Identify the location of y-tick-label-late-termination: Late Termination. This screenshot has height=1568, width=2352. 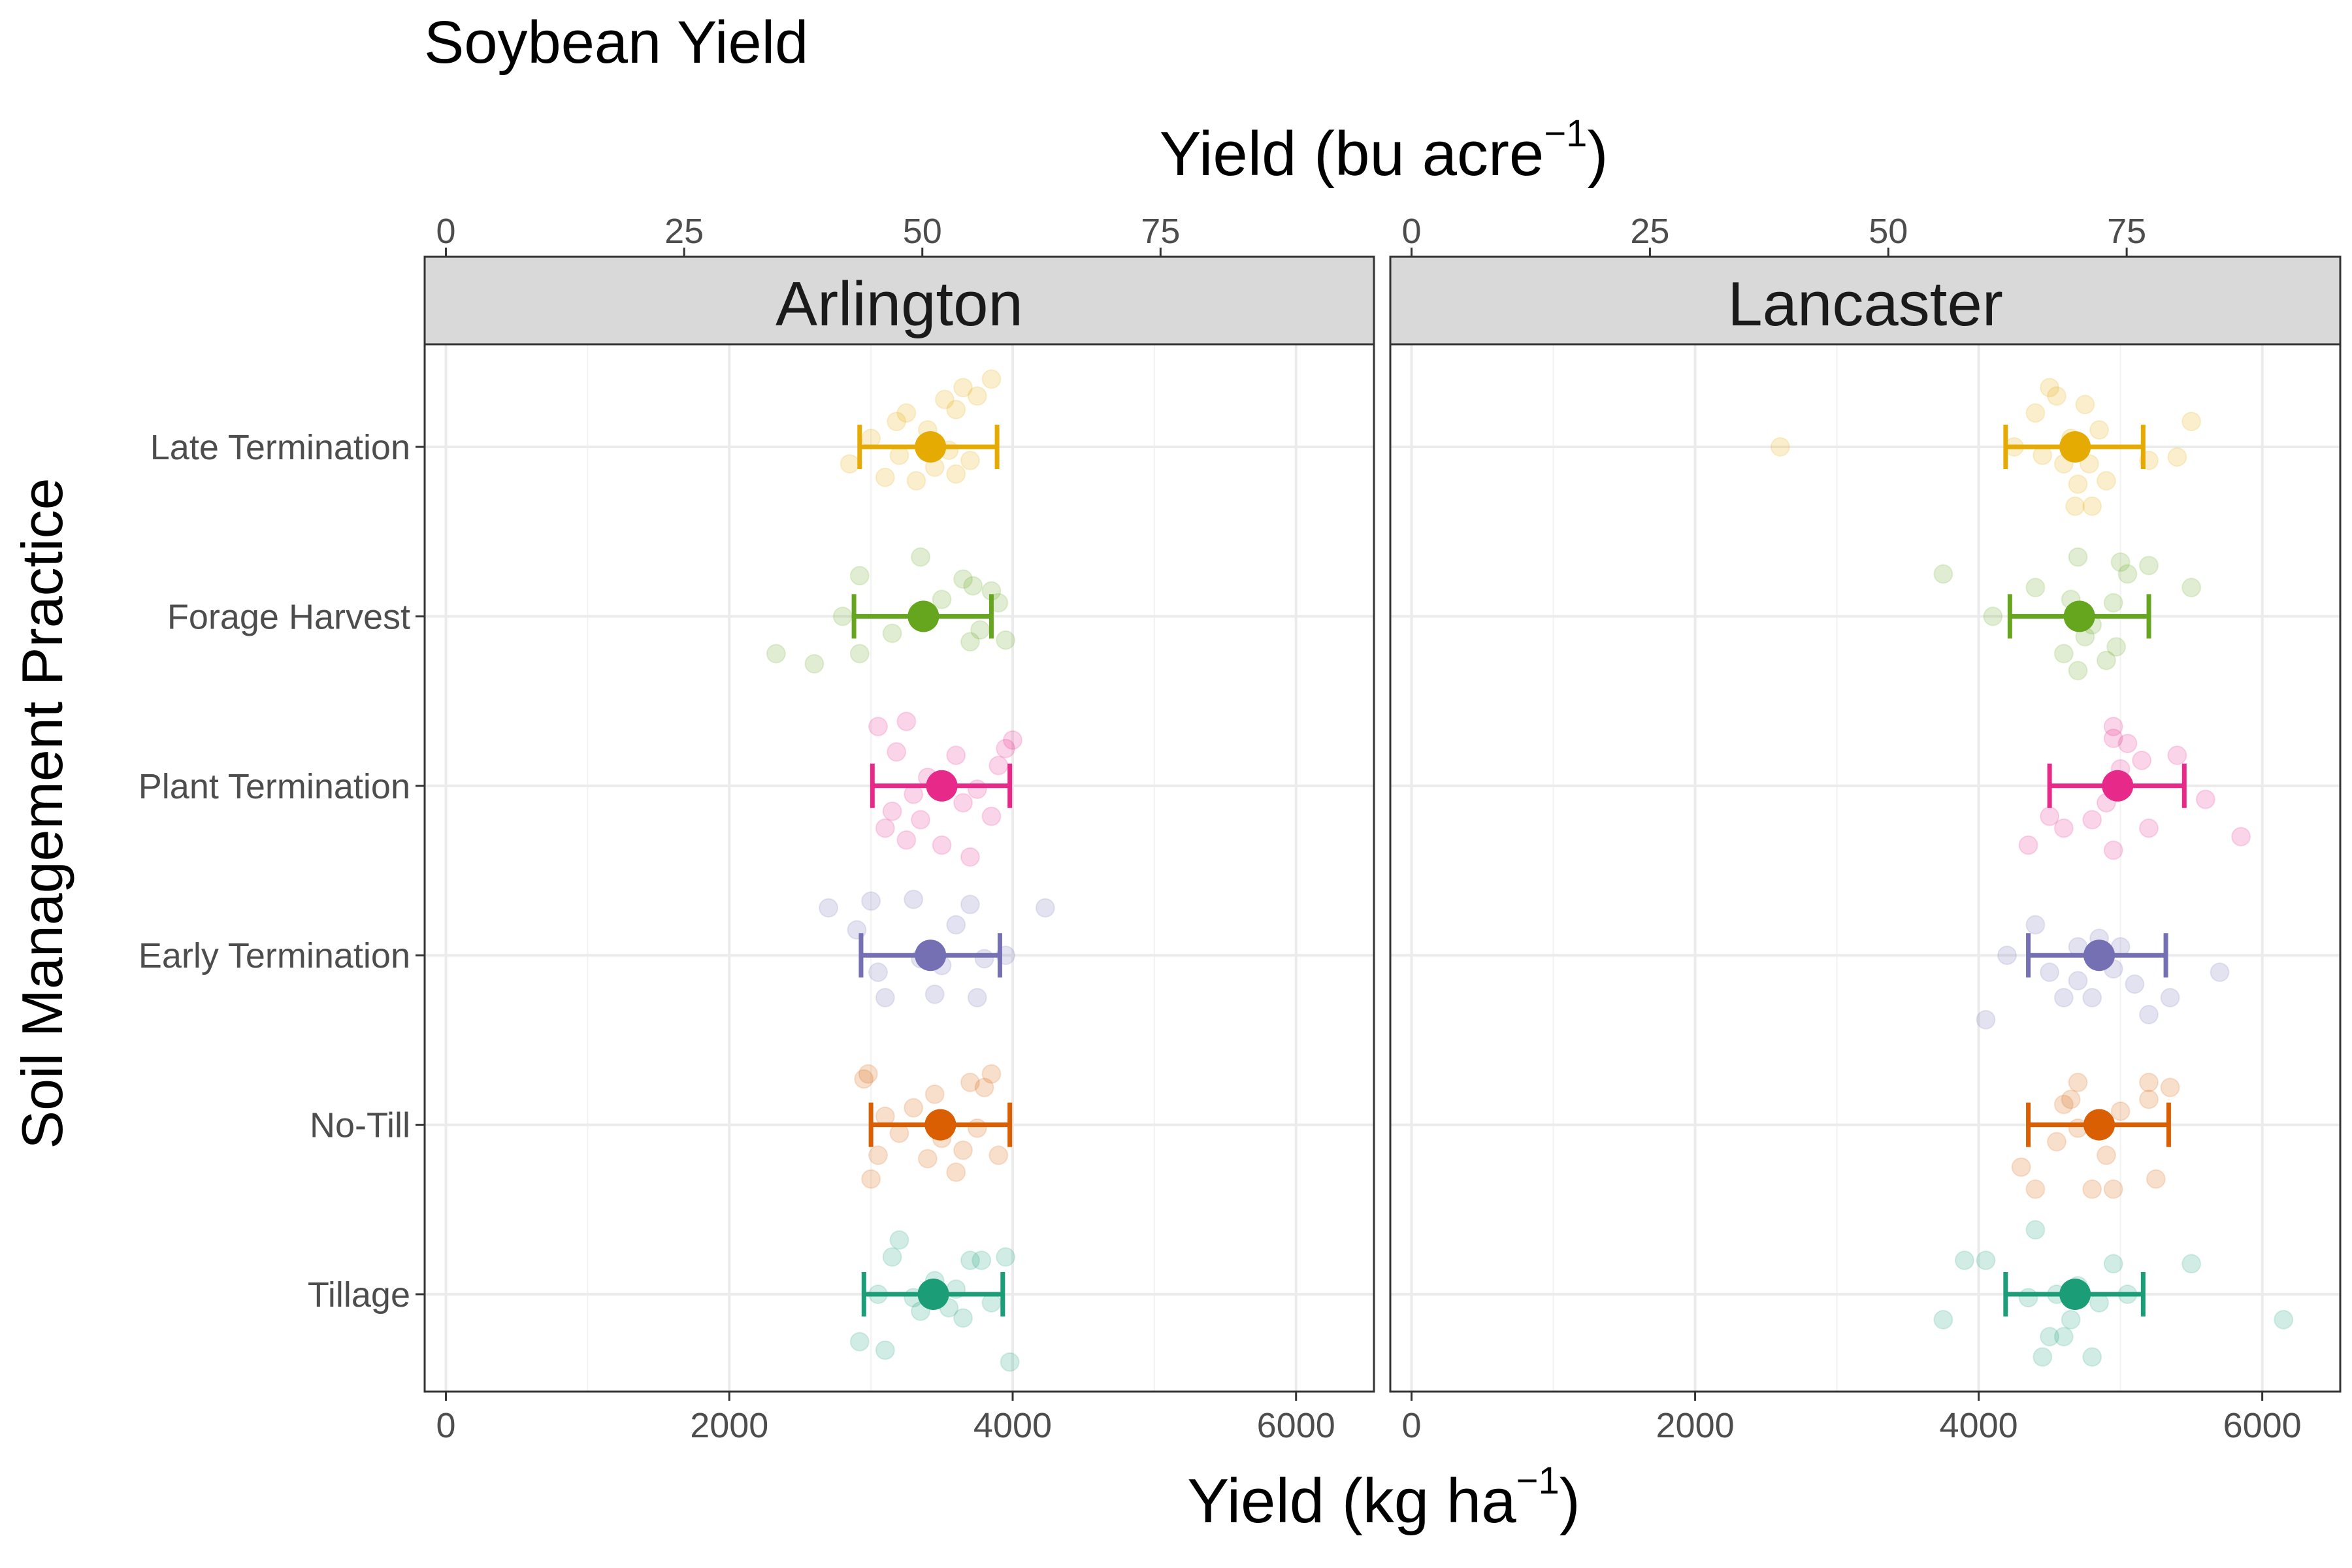
(280, 447).